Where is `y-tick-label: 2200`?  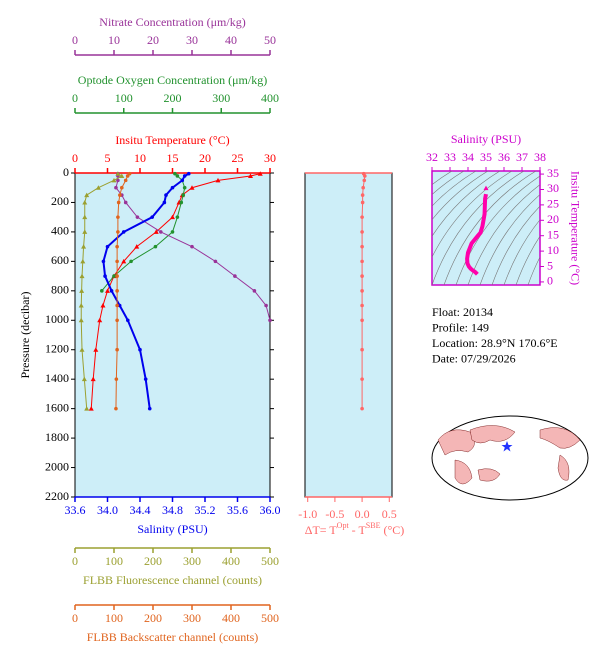
y-tick-label: 2200 is located at coordinates (57, 496).